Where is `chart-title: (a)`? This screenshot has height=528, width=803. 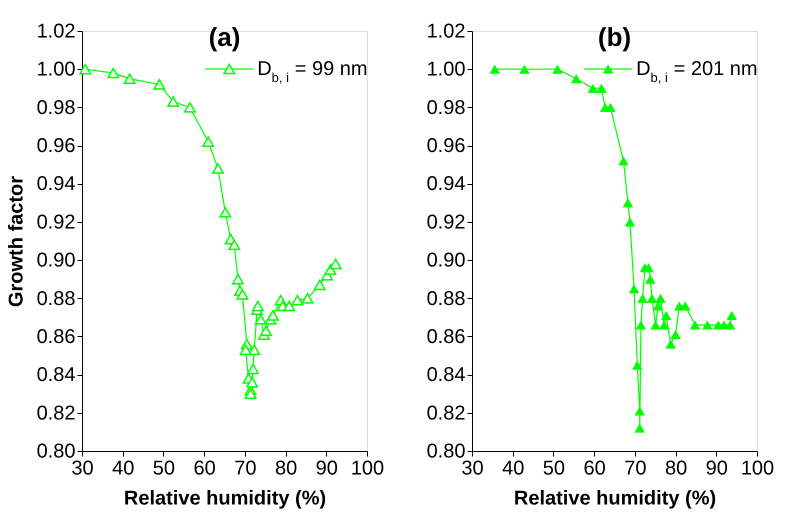 chart-title: (a) is located at coordinates (224, 37).